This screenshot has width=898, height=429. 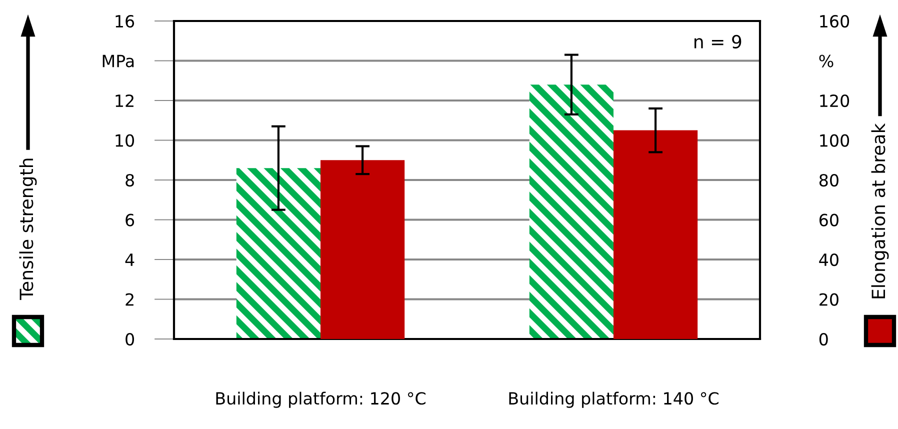 What do you see at coordinates (125, 100) in the screenshot?
I see `y-tick-label: 12` at bounding box center [125, 100].